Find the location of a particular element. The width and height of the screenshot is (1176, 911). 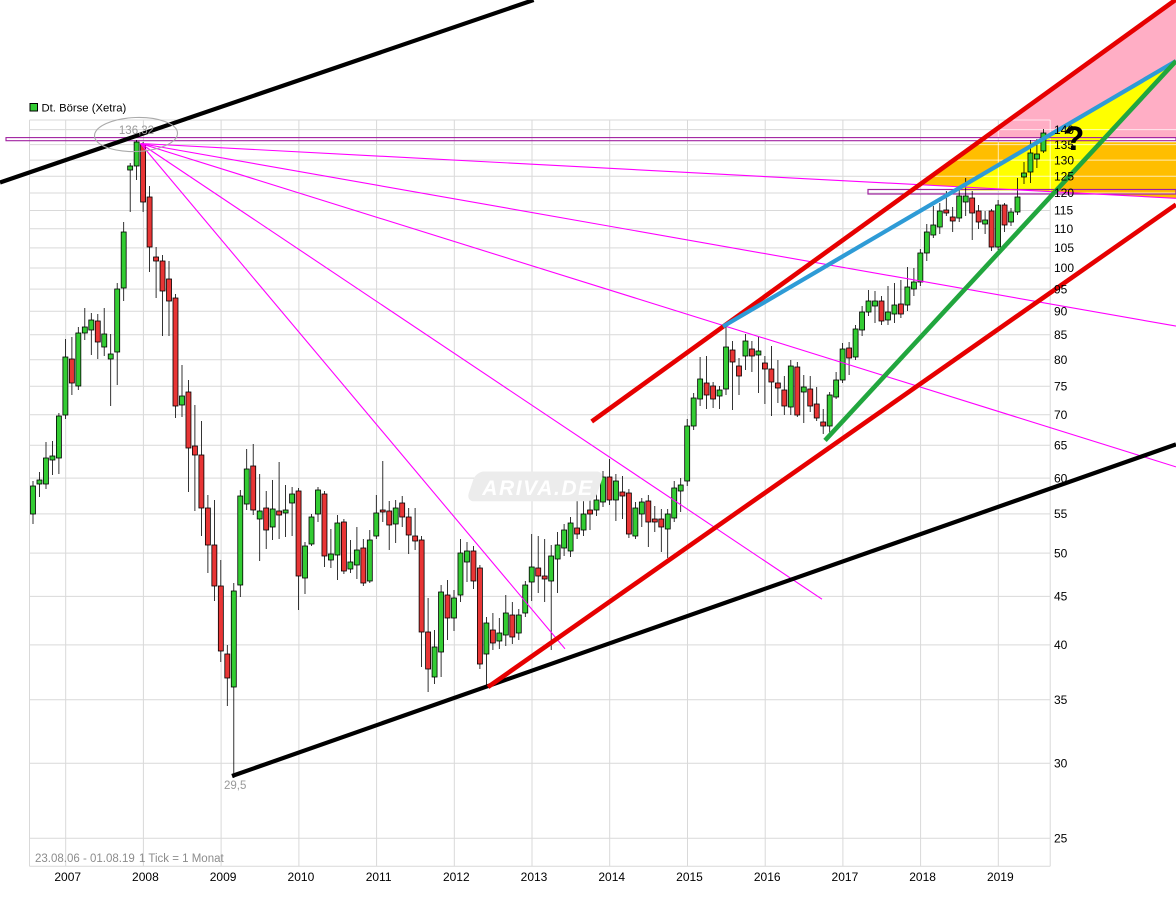

svg-text: 2017 is located at coordinates (845, 877).